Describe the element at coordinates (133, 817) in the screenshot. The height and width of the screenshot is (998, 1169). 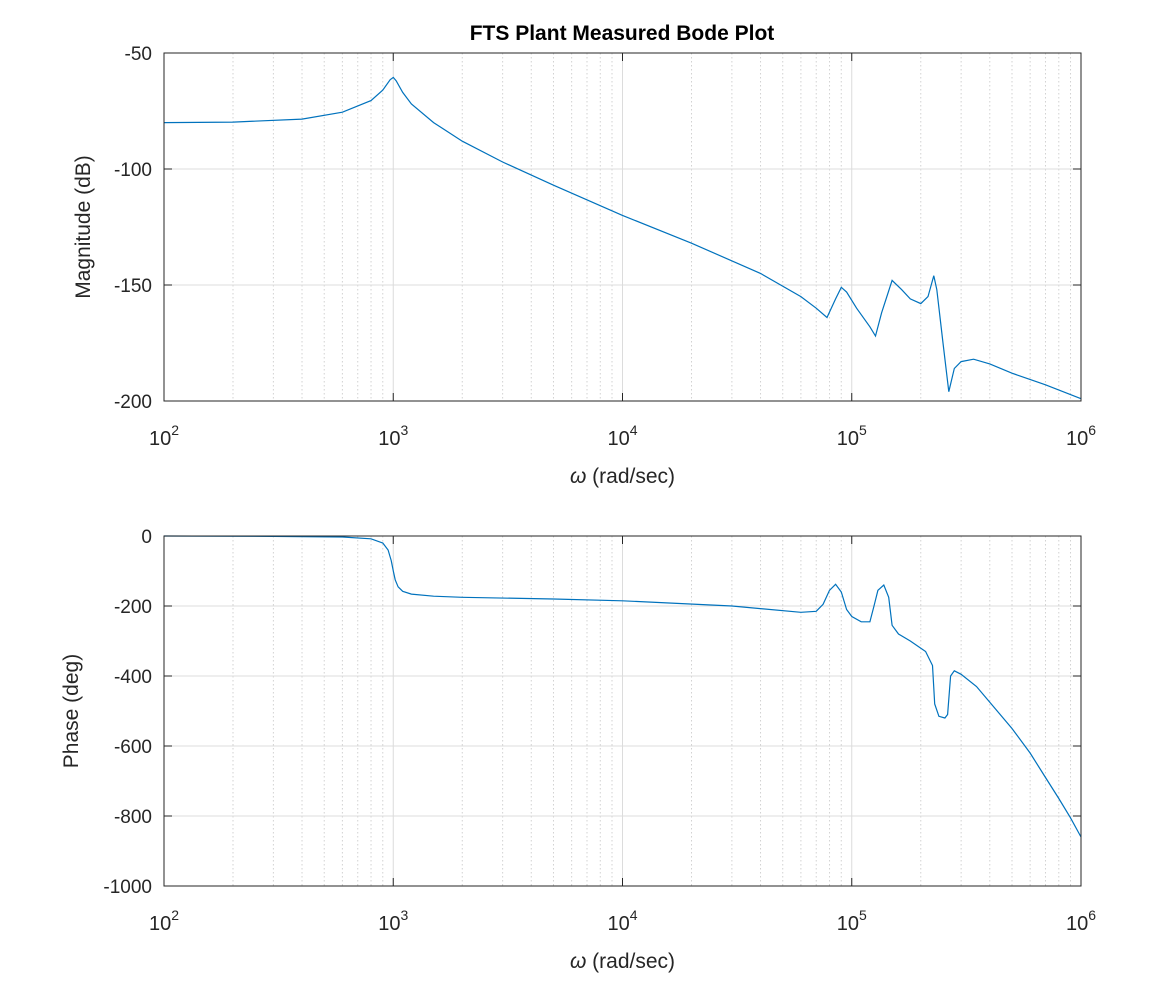
I see `y-tick-label: -800` at that location.